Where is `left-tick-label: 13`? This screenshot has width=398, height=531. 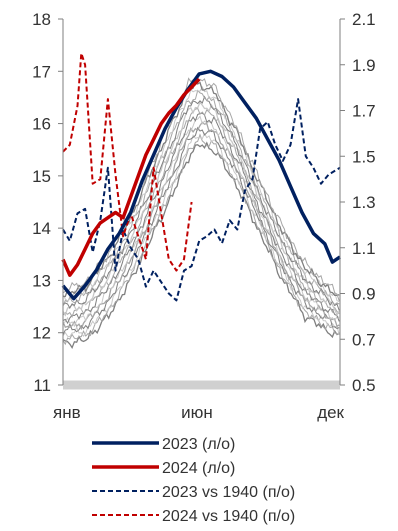 left-tick-label: 13 is located at coordinates (41, 280).